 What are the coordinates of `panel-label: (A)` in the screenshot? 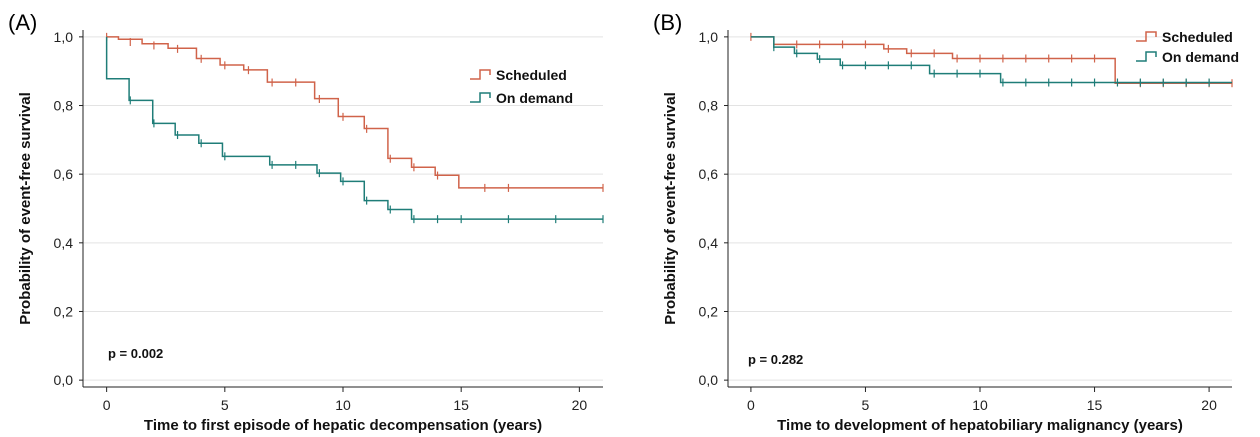 It's located at (22, 22).